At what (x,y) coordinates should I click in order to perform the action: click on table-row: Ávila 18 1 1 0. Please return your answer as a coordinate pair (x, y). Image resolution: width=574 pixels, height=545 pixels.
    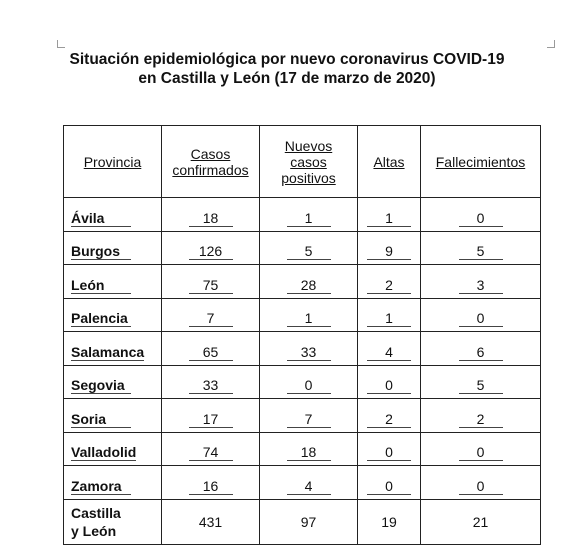
    Looking at the image, I should click on (302, 214).